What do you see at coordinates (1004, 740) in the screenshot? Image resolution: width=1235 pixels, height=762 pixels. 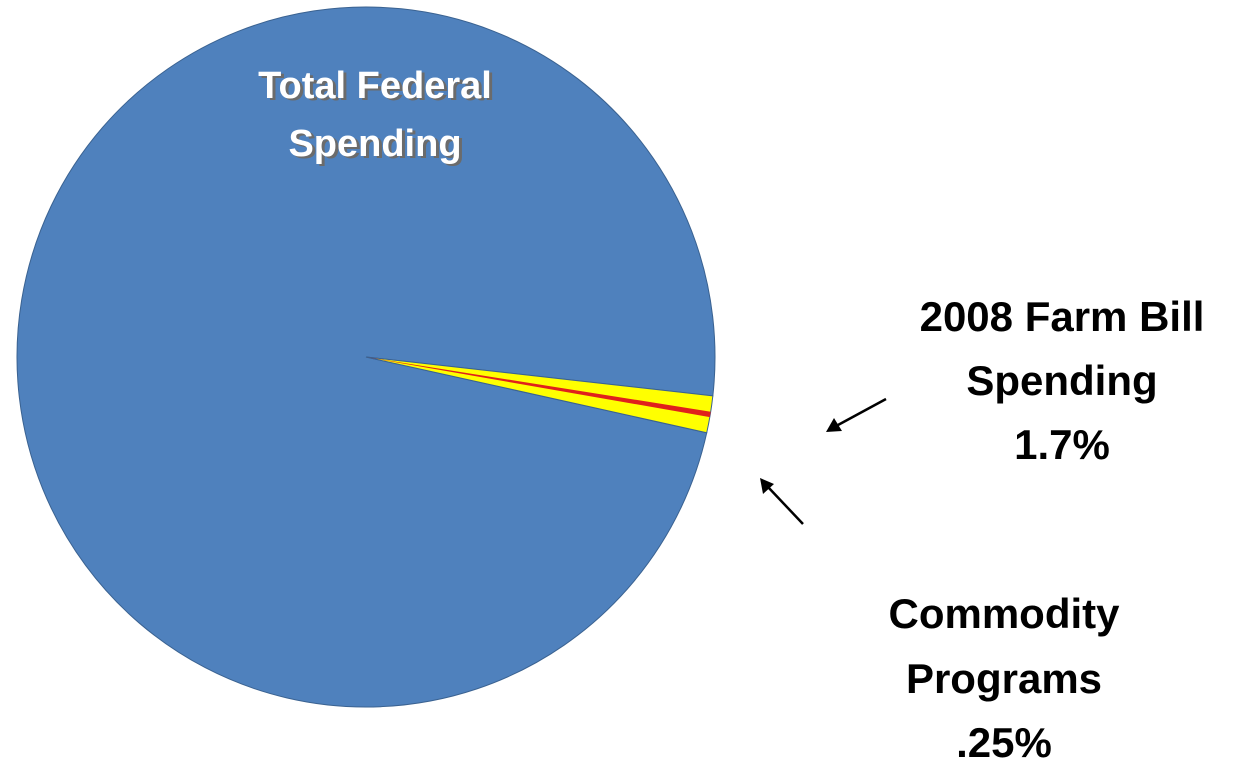 I see `label-commodity-line-3: .25%` at bounding box center [1004, 740].